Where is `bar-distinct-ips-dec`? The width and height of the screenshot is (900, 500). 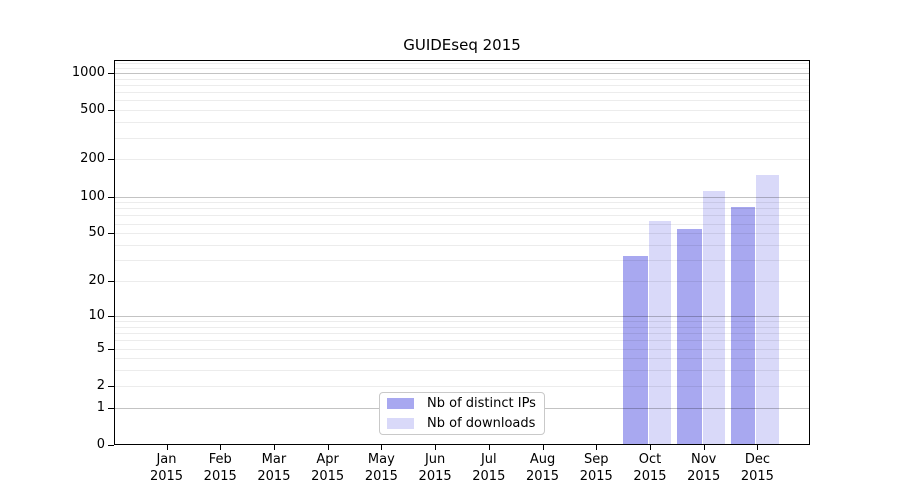
bar-distinct-ips-dec is located at coordinates (743, 325).